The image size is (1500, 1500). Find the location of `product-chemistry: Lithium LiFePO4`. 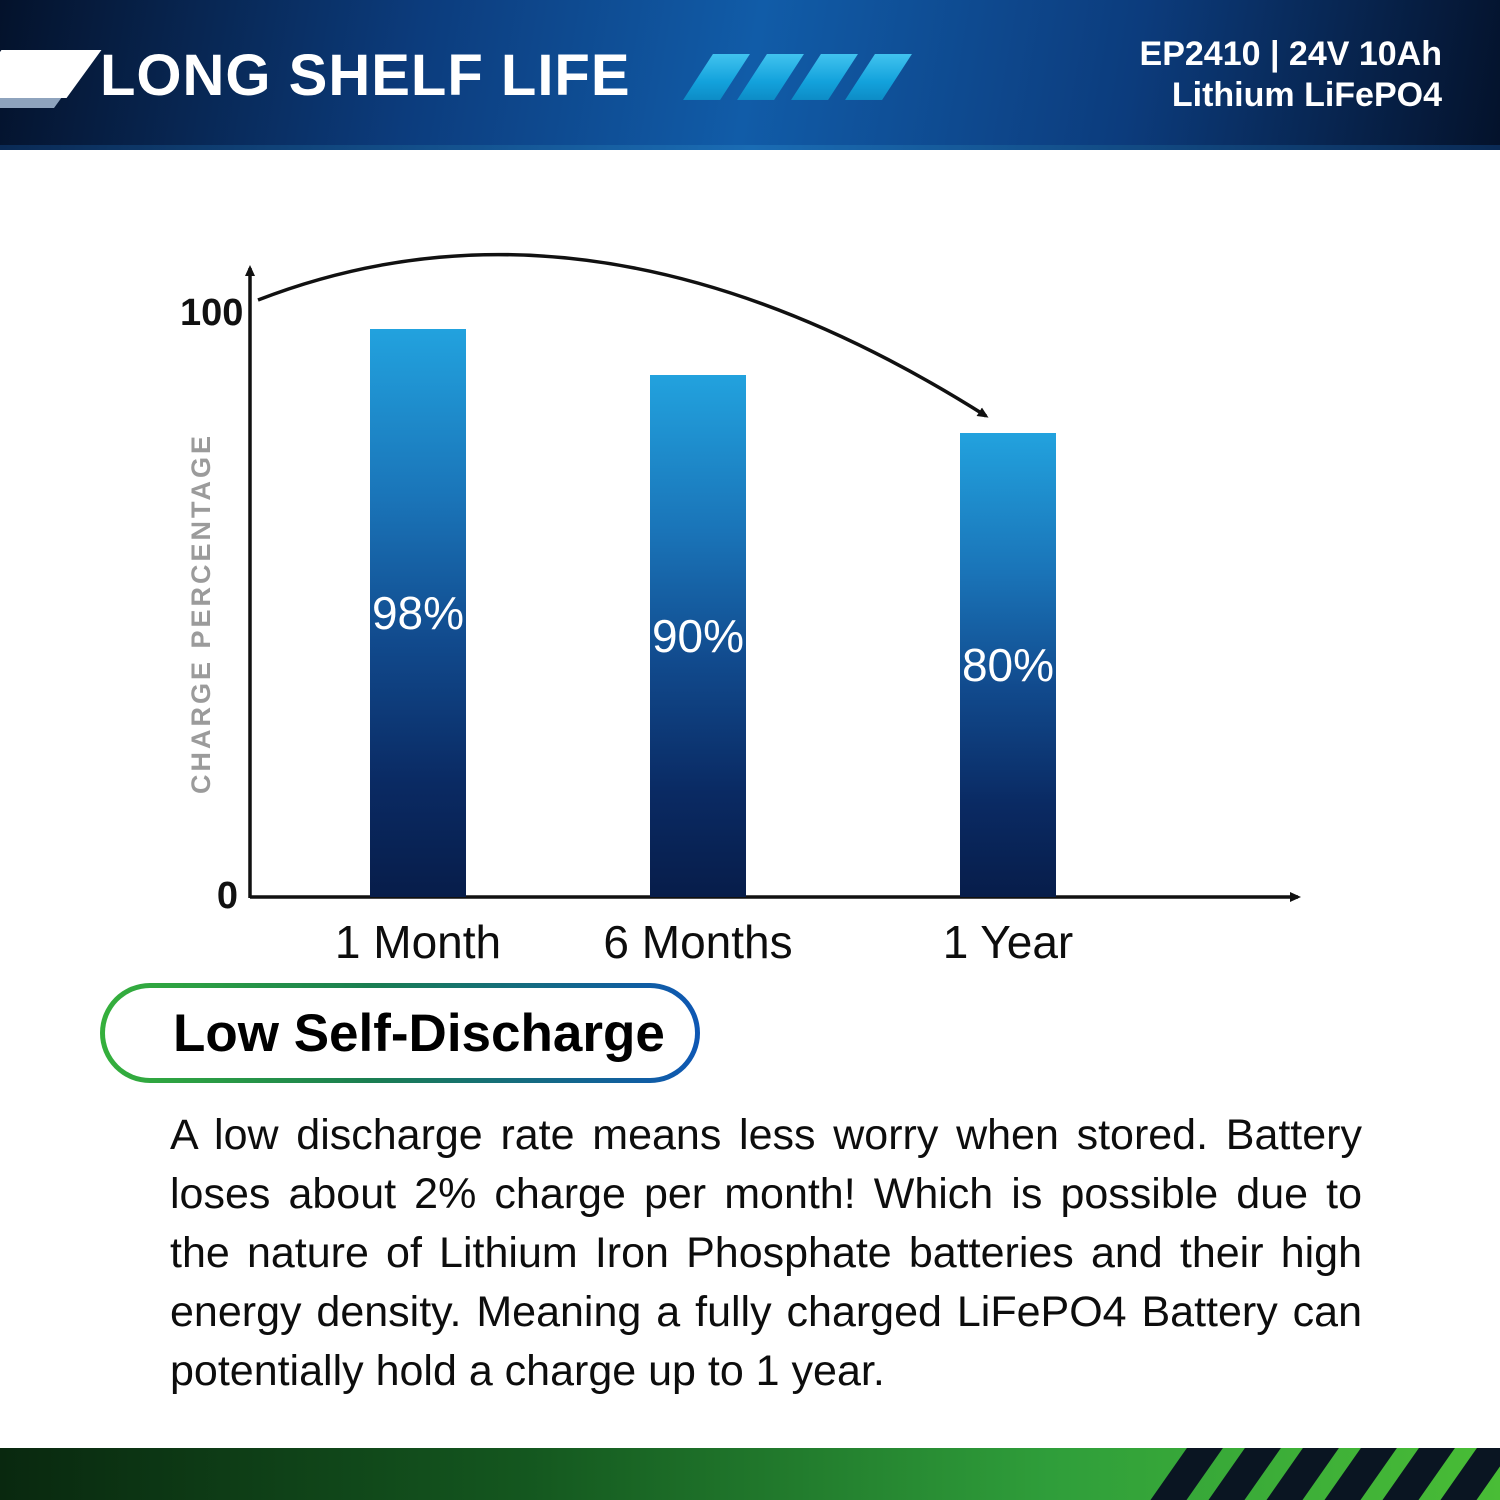

product-chemistry: Lithium LiFePO4 is located at coordinates (1306, 95).